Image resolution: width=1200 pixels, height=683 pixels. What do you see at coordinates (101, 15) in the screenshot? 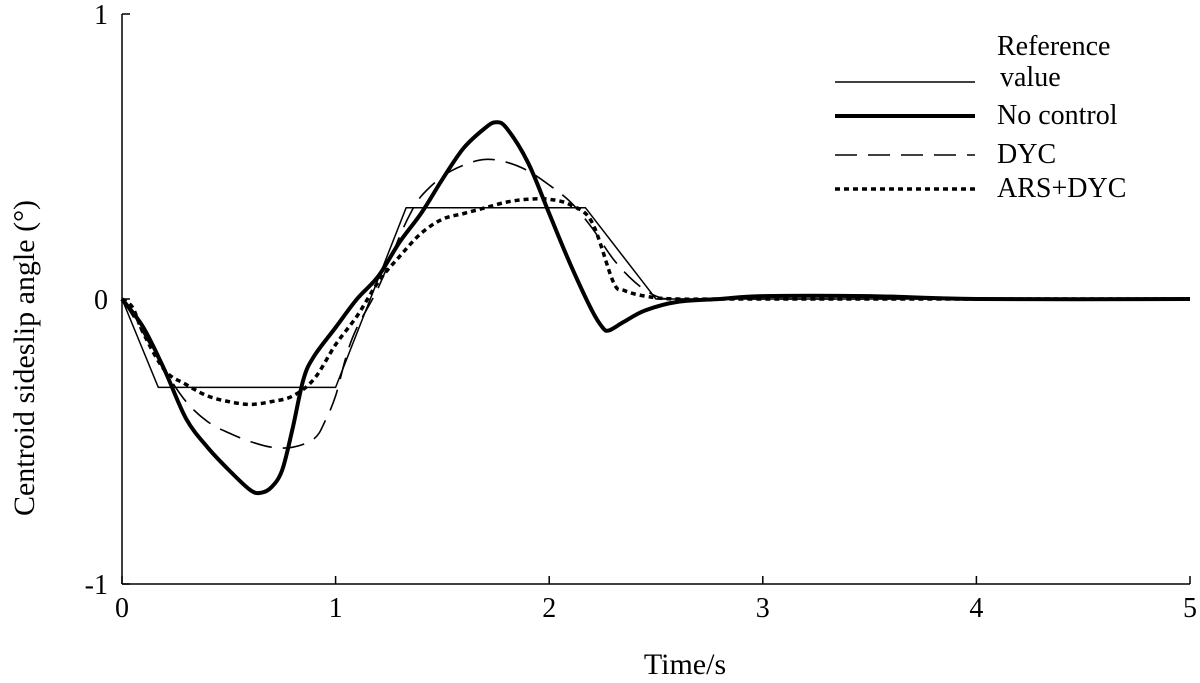
I see `y-tick-label: 1` at bounding box center [101, 15].